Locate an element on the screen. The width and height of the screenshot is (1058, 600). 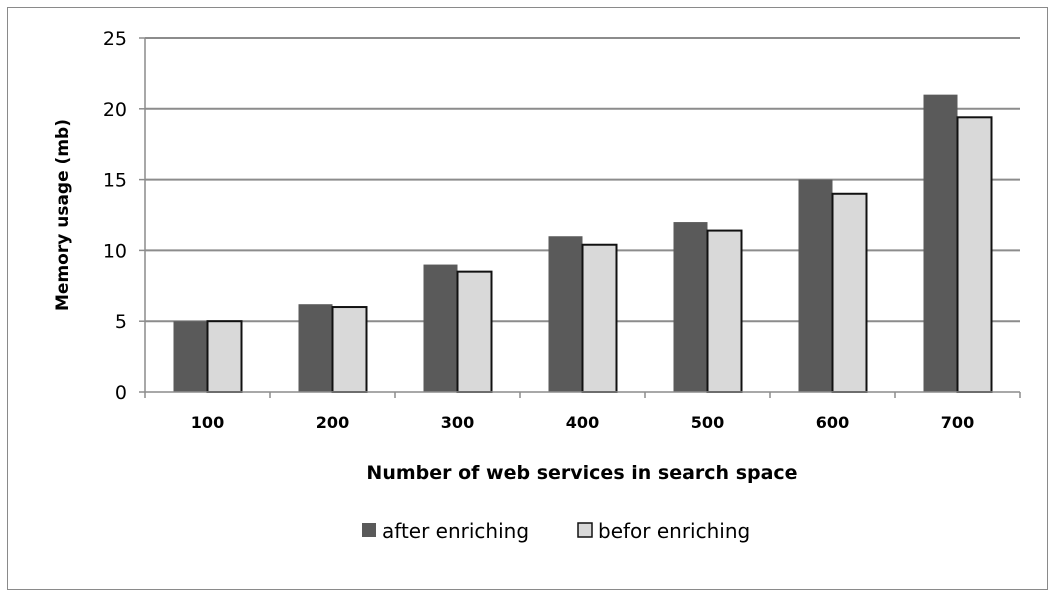
legend-label: after enriching is located at coordinates (455, 531).